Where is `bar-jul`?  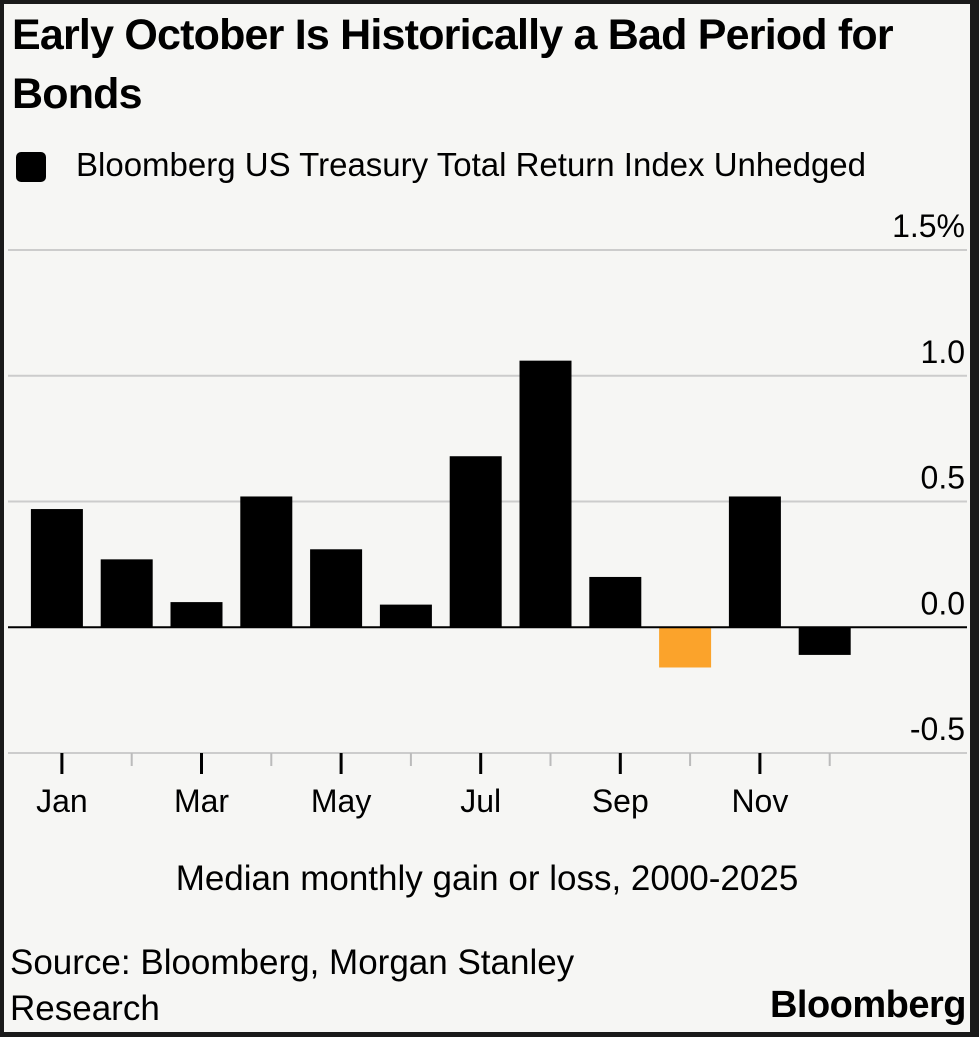
bar-jul is located at coordinates (475, 542).